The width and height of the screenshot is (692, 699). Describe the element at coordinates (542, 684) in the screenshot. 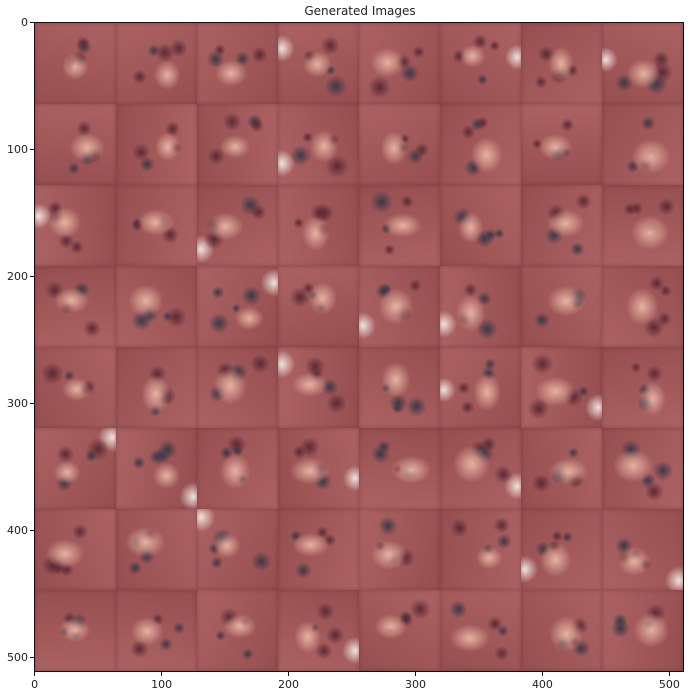

I see `x-tick-label: 400` at that location.